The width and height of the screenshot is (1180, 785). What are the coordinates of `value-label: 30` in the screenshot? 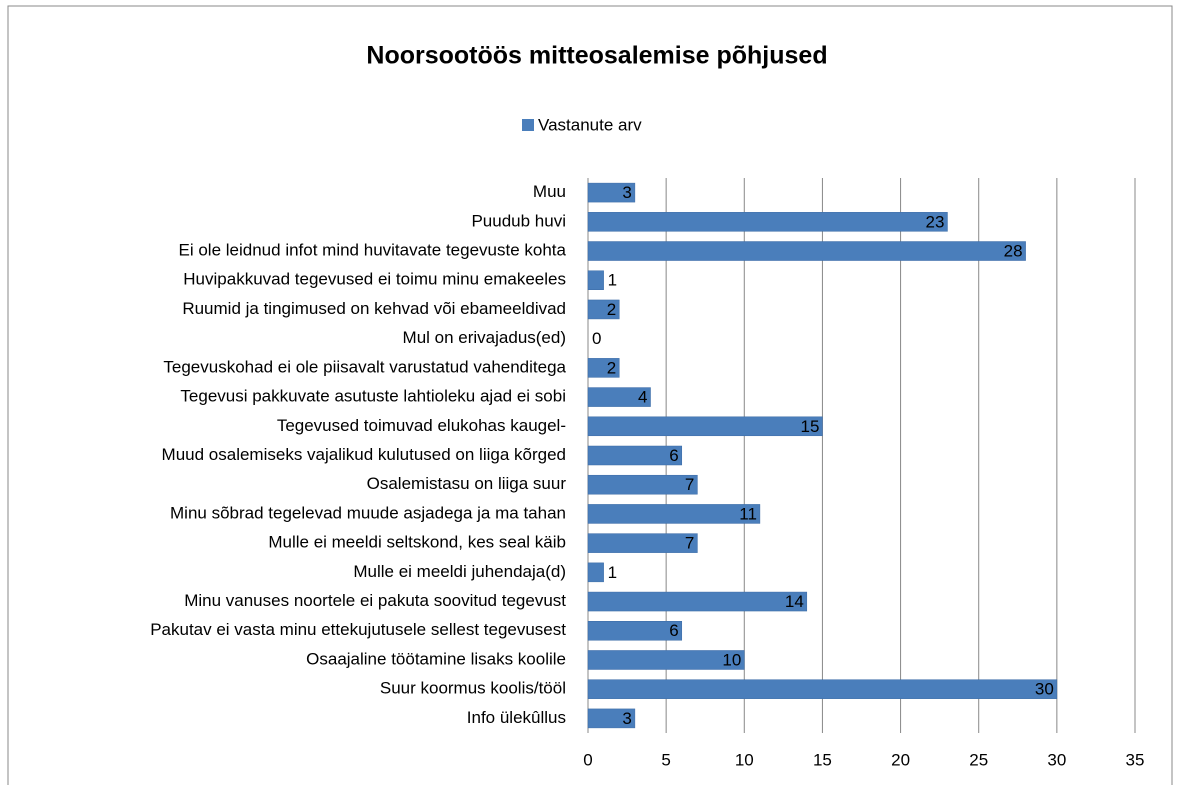 It's located at (1044, 689).